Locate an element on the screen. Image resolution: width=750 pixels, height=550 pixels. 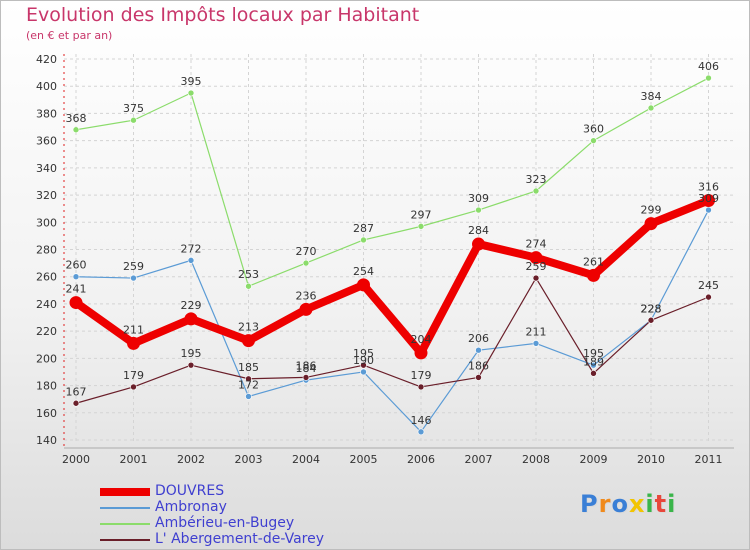
legend-swatch-douvres is located at coordinates (125, 492).